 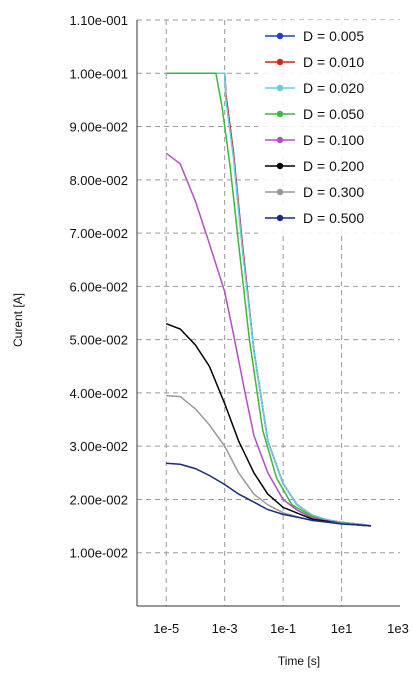 What do you see at coordinates (333, 36) in the screenshot?
I see `legend-label: D = 0.005` at bounding box center [333, 36].